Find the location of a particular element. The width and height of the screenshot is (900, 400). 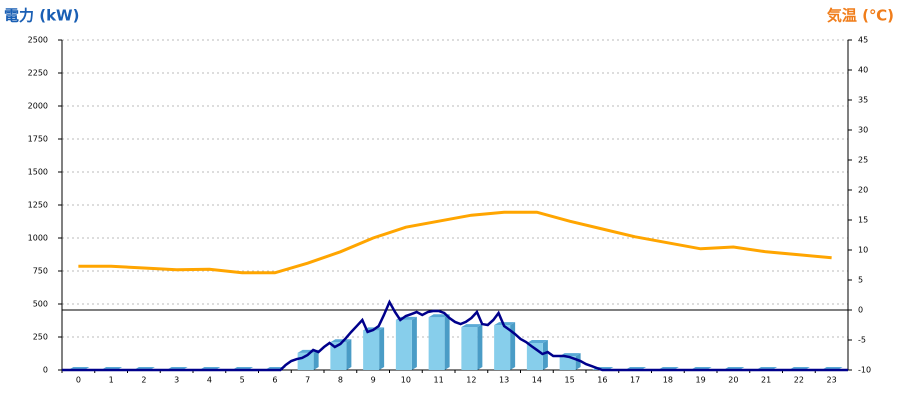

y2-tick-label: 35 is located at coordinates (863, 100).